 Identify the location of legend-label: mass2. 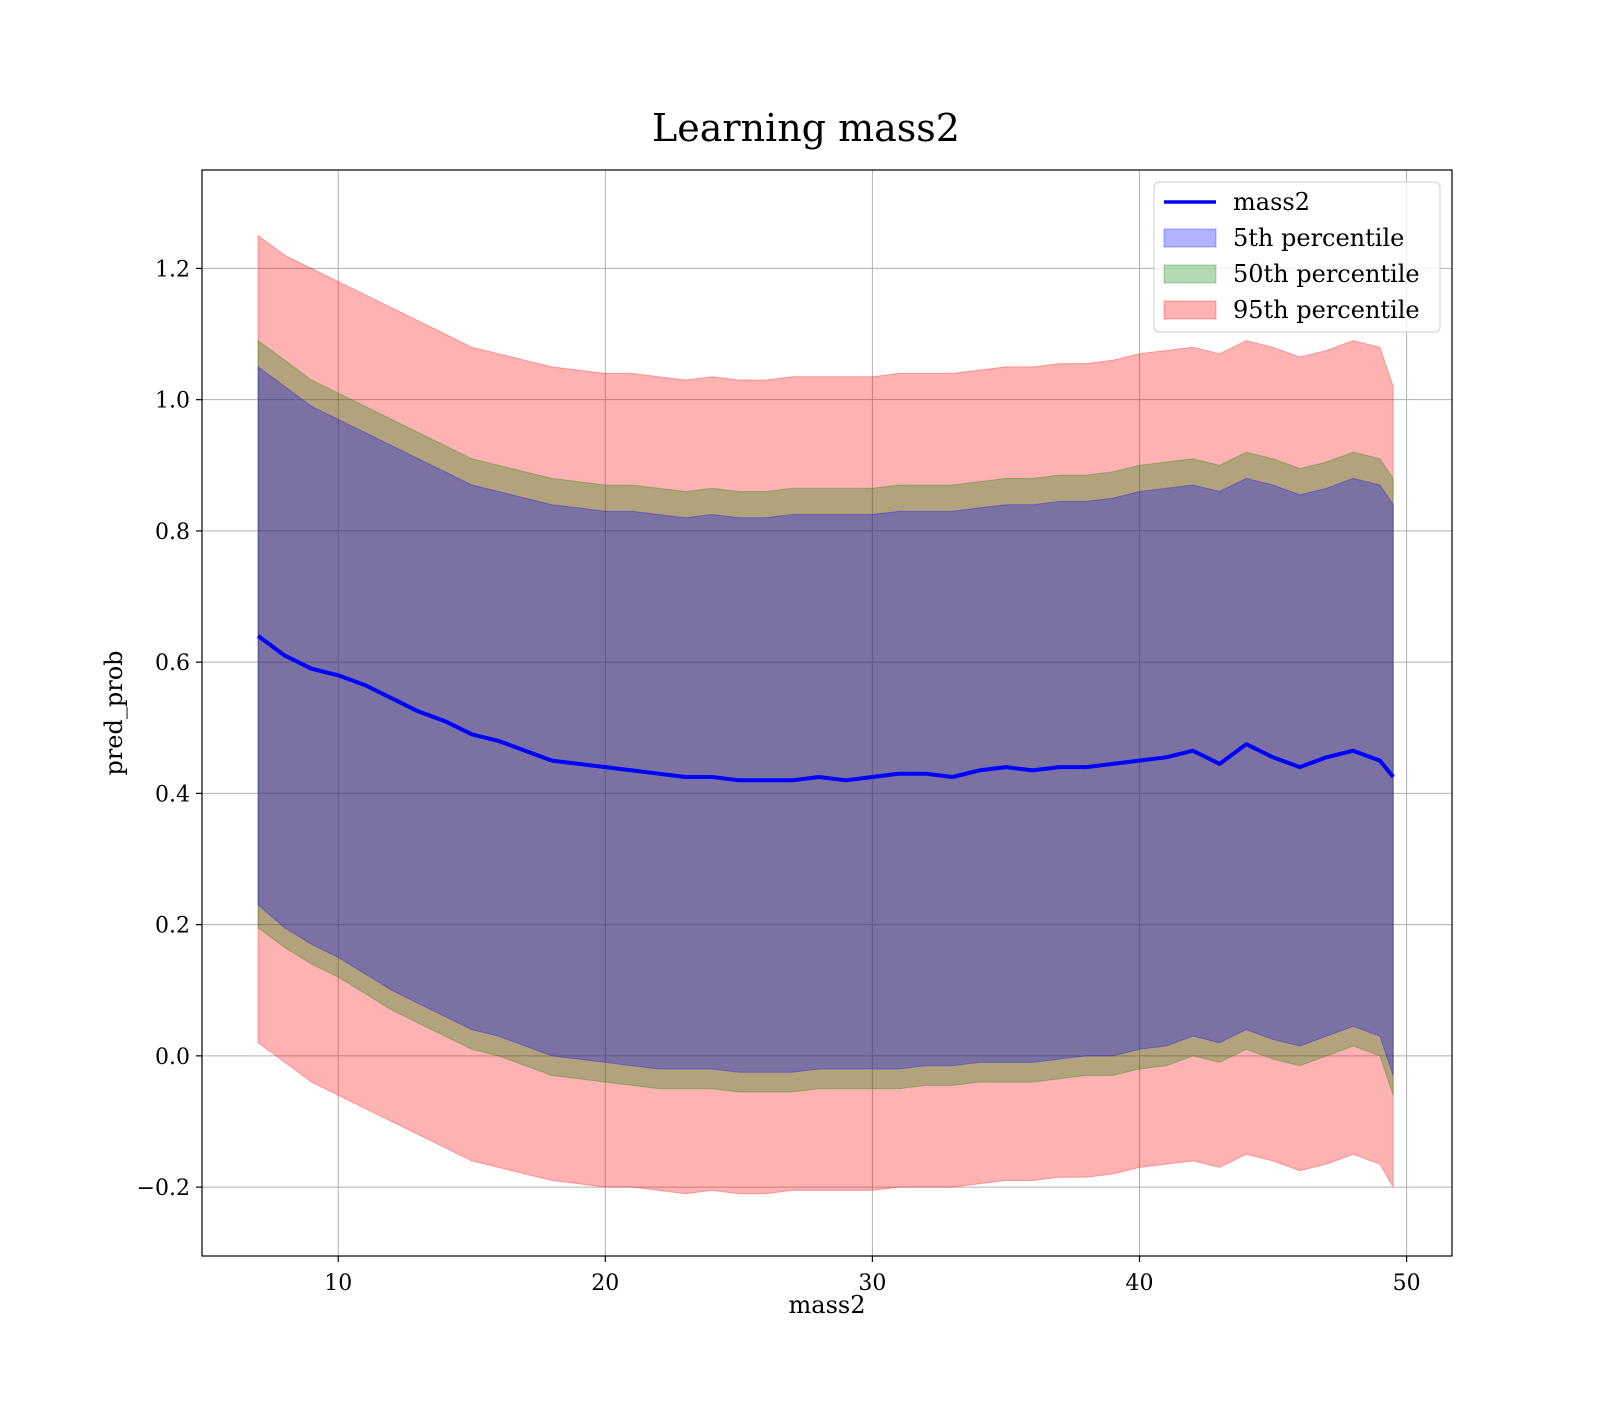
(1271, 202).